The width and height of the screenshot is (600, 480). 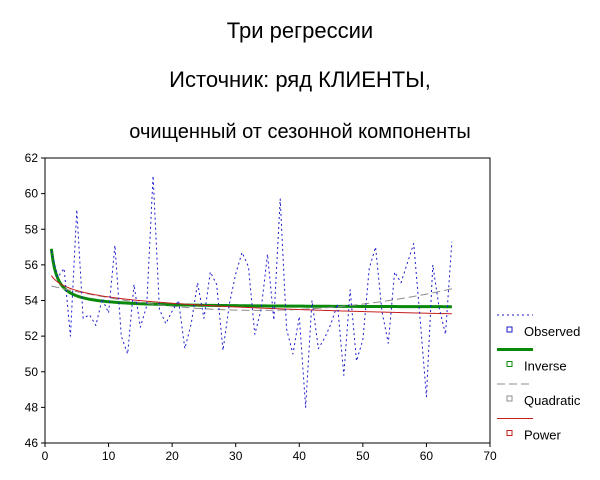 What do you see at coordinates (32, 194) in the screenshot?
I see `y-tick-label: 60` at bounding box center [32, 194].